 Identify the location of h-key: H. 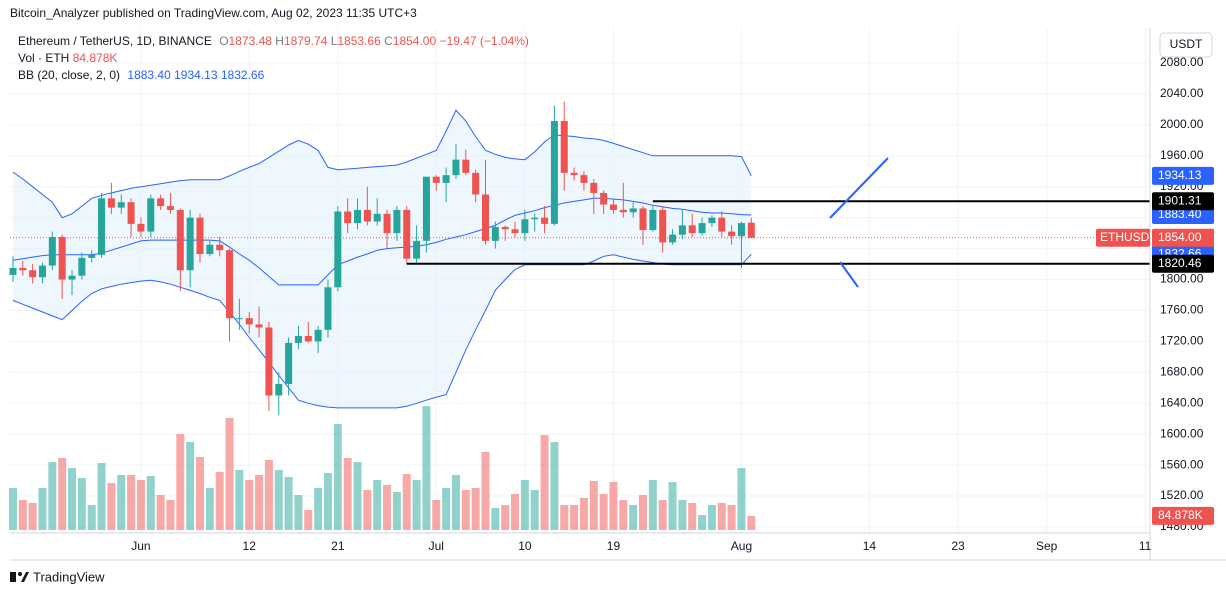
(279, 41).